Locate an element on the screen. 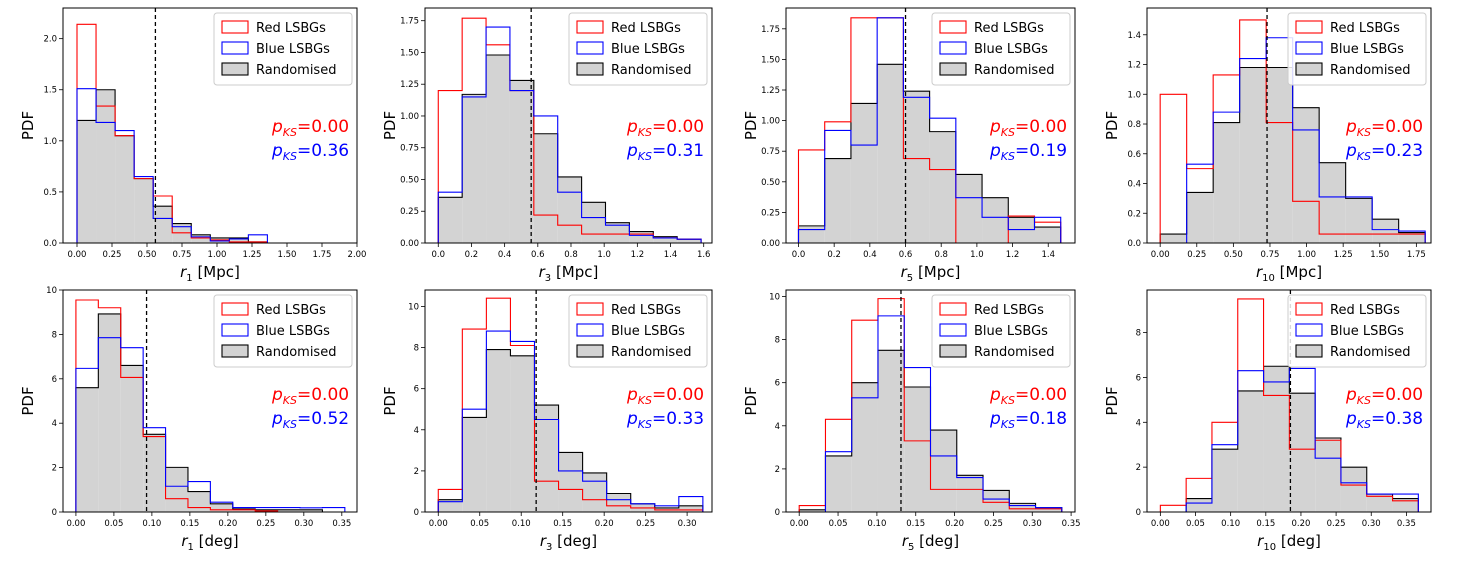 The image size is (1459, 568). blue-step-line is located at coordinates (931, 414).